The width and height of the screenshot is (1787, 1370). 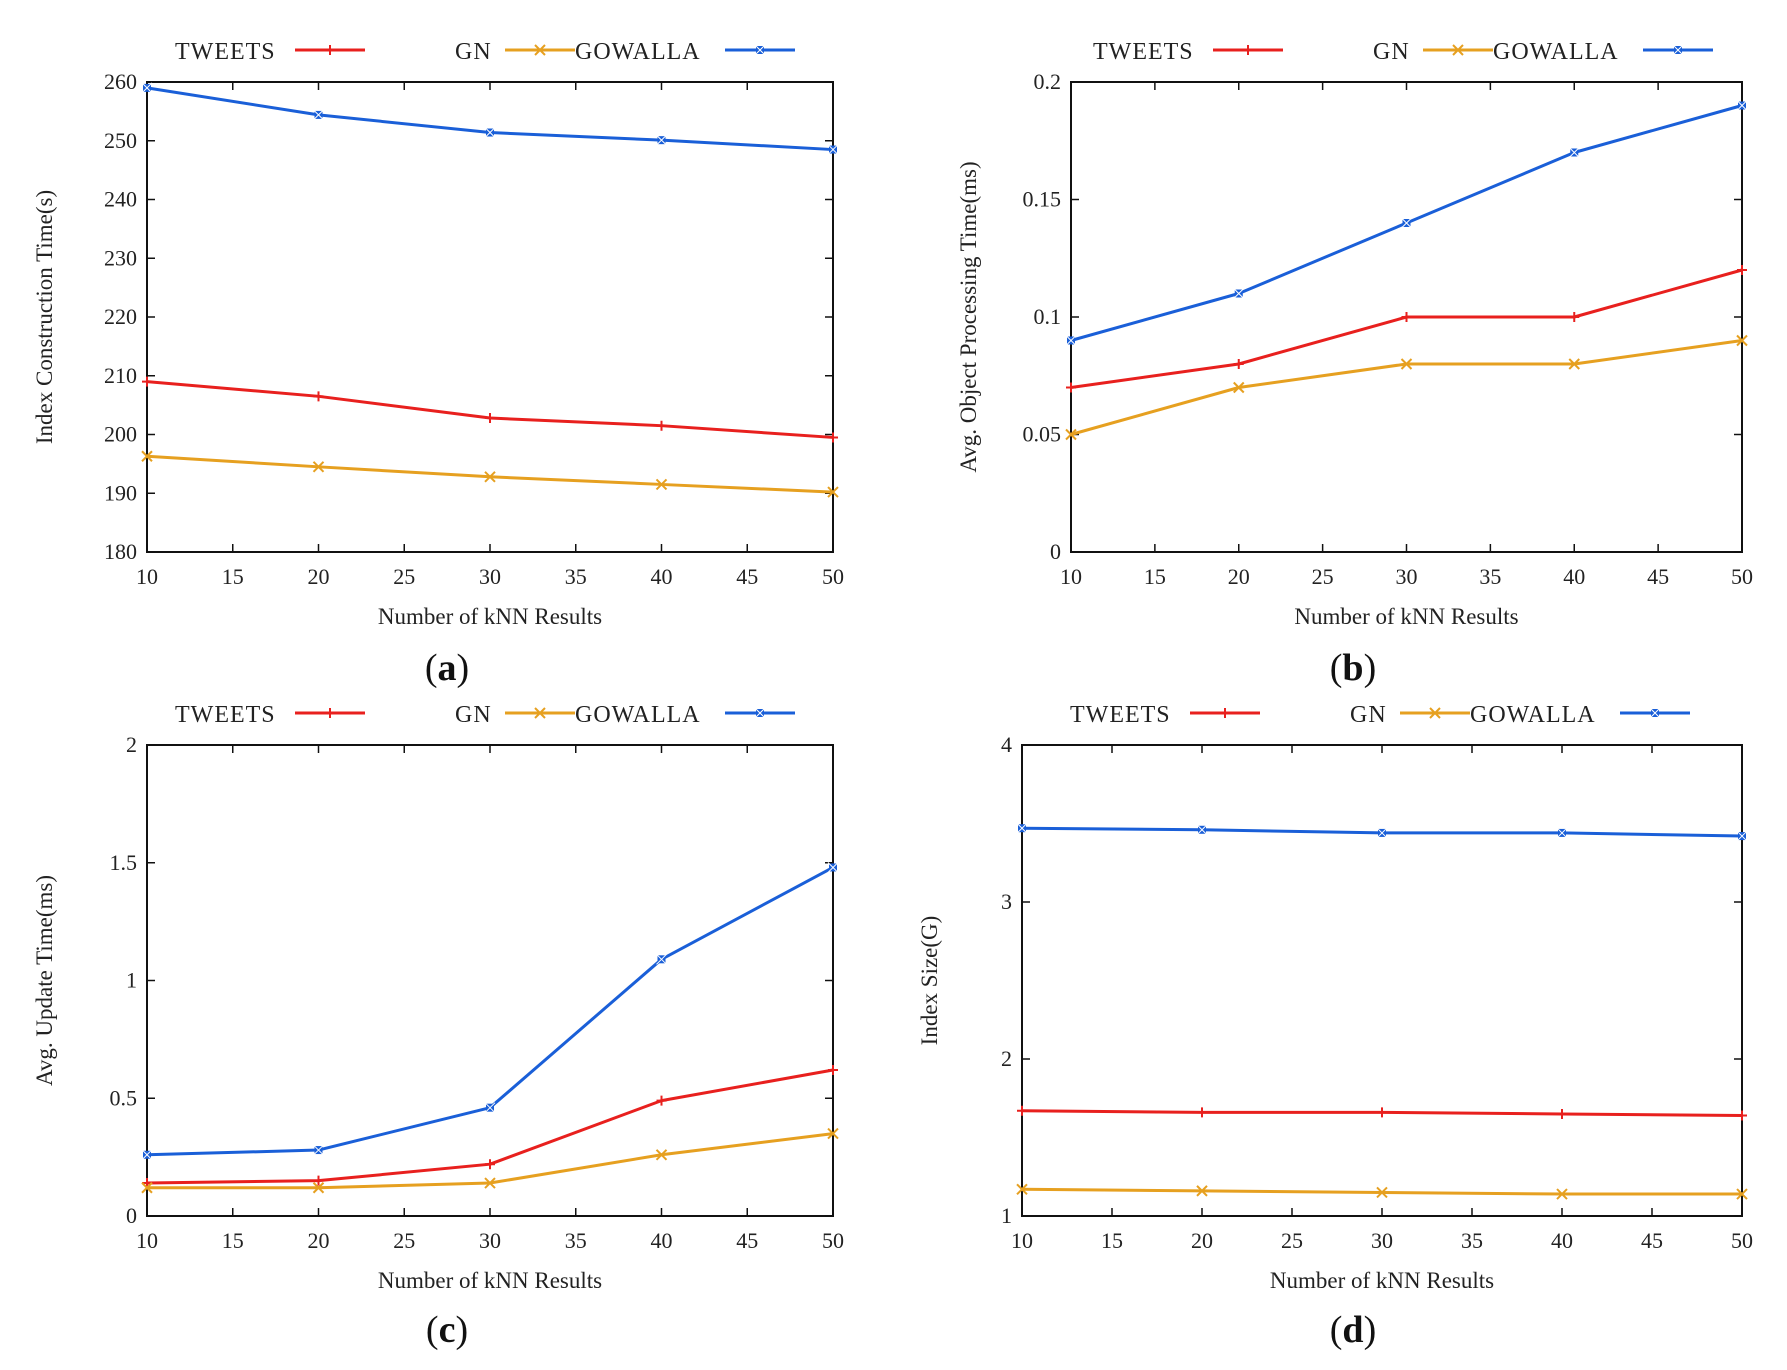 What do you see at coordinates (1048, 316) in the screenshot?
I see `y-tick-label: 0.1` at bounding box center [1048, 316].